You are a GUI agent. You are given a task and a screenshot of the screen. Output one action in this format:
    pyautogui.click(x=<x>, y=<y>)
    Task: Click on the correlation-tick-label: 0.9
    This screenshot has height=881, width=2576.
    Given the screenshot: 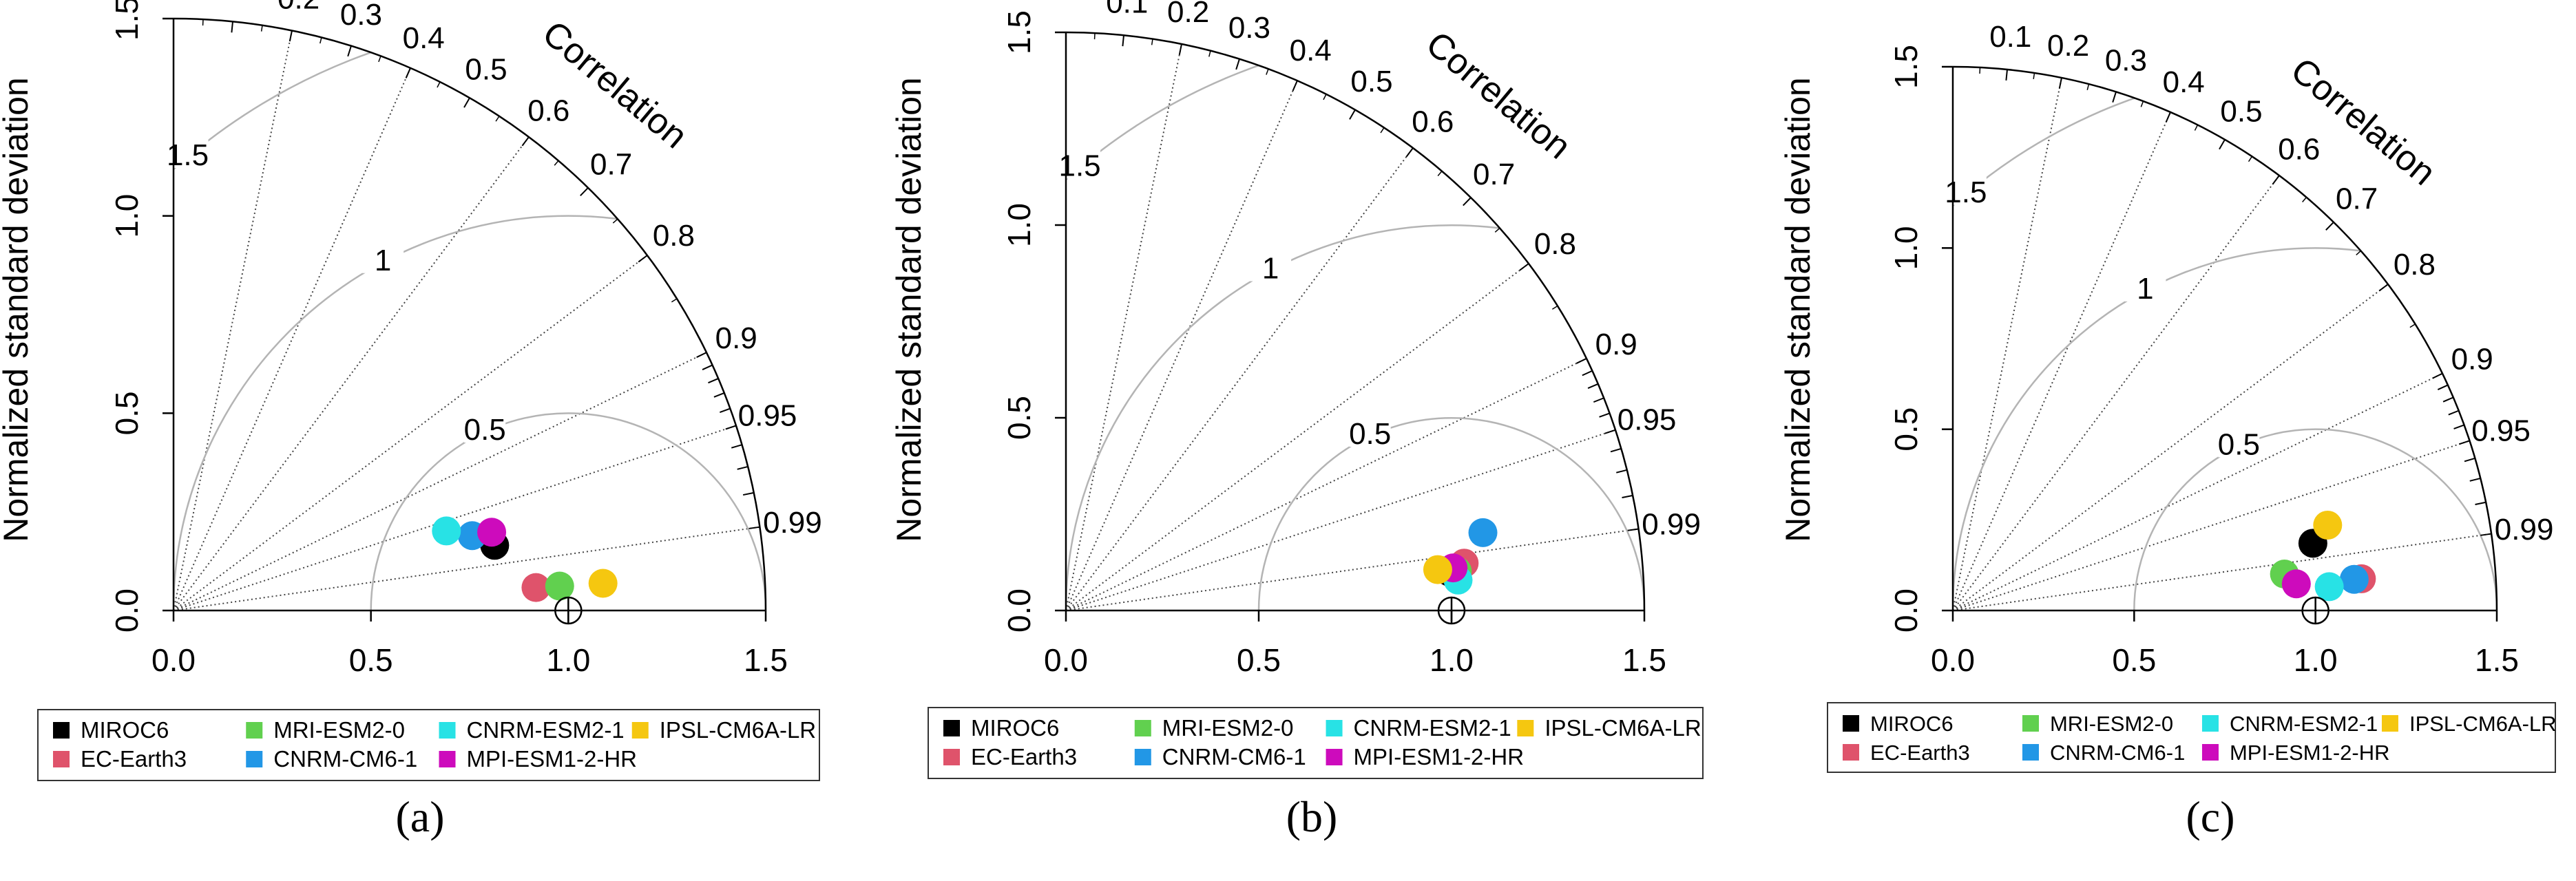 What is the action you would take?
    pyautogui.click(x=1616, y=344)
    